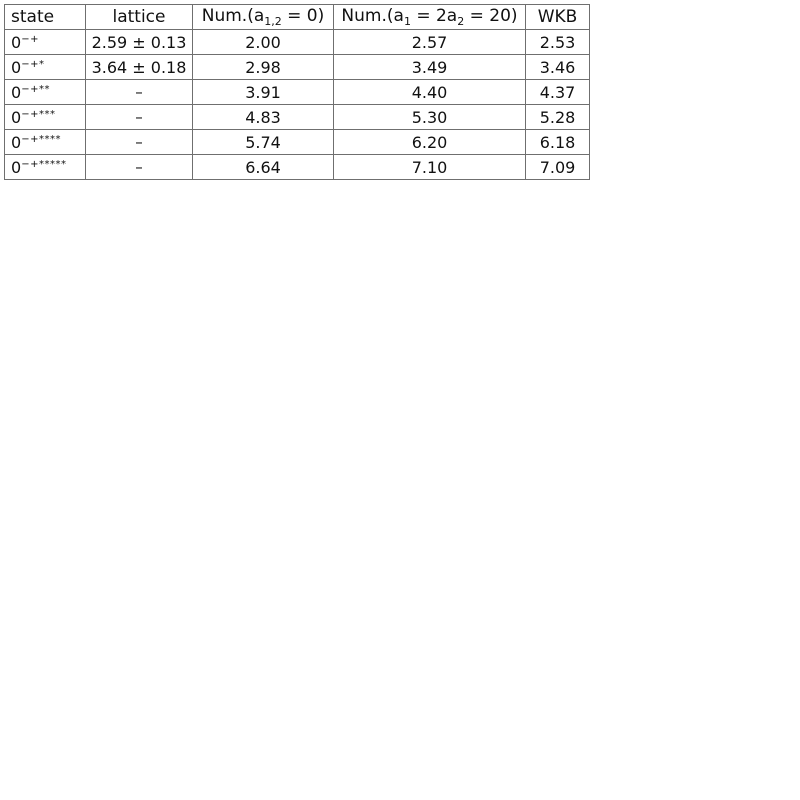 The width and height of the screenshot is (800, 800). Describe the element at coordinates (557, 92) in the screenshot. I see `wkb-cell: 4.37` at that location.